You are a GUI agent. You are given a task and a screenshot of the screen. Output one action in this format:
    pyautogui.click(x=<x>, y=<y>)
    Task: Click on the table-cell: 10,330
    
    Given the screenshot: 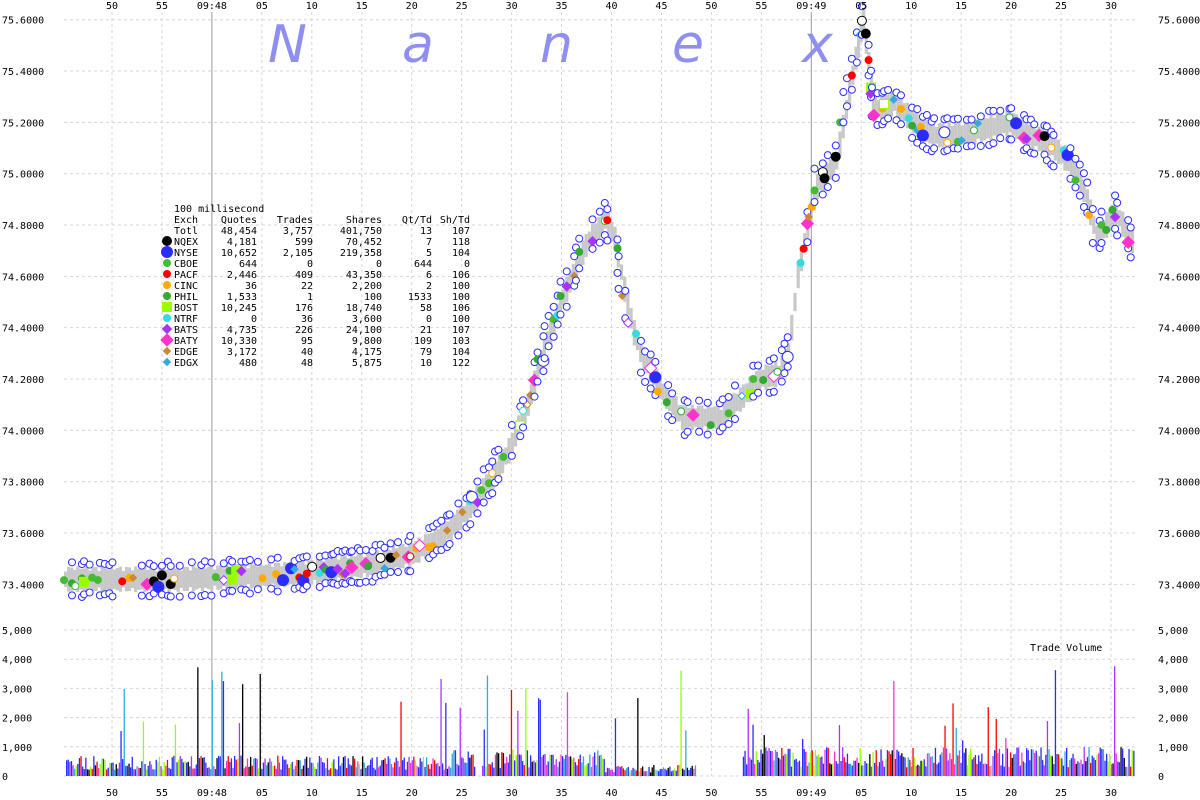 What is the action you would take?
    pyautogui.click(x=239, y=341)
    